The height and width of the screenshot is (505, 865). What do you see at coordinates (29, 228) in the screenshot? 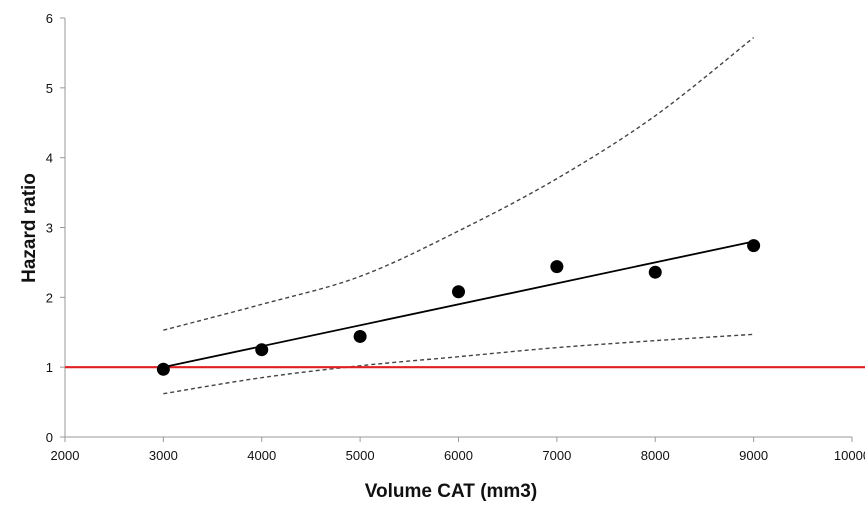
I see `y-axis-title: Hazard ratio` at bounding box center [29, 228].